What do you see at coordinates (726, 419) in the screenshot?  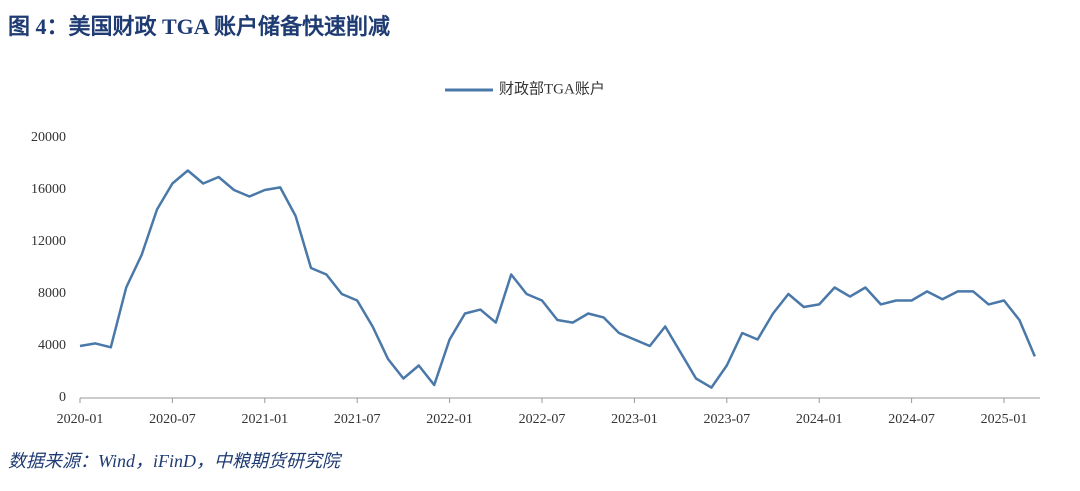 I see `x-tick-label: 2023-07` at bounding box center [726, 419].